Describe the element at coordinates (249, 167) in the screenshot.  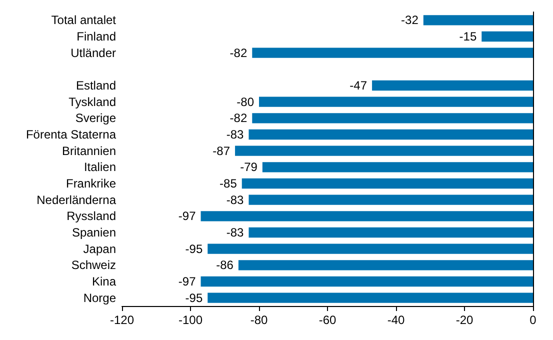
I see `data-label: -79` at that location.